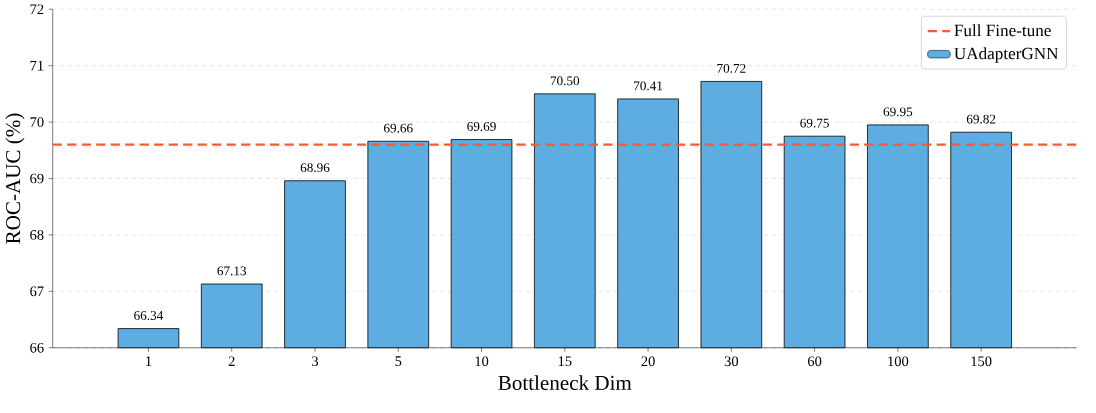  I want to click on y-tick-label: 67, so click(37, 291).